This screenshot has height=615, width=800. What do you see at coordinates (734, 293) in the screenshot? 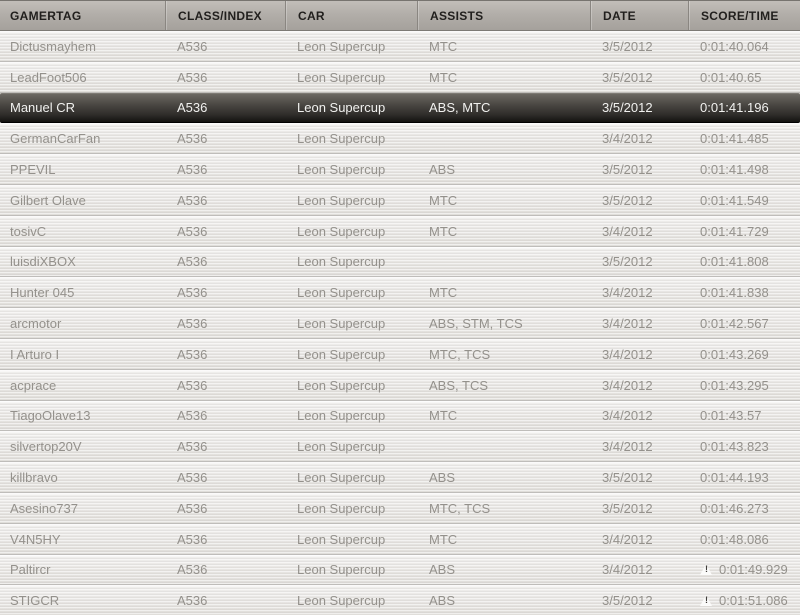
I see `score-time-cell: 0:01:41.838` at bounding box center [734, 293].